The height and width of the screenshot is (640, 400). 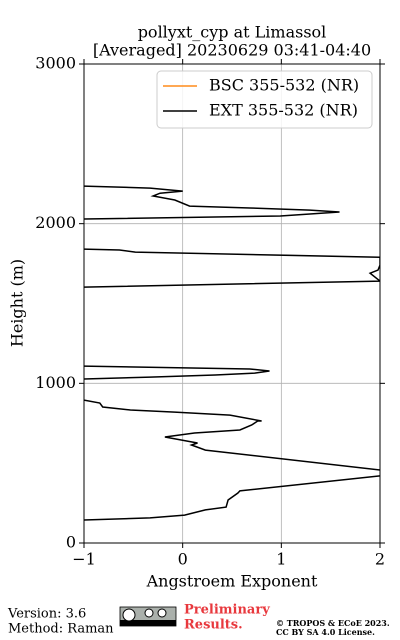 I want to click on x-tick-label: 2, so click(x=380, y=559).